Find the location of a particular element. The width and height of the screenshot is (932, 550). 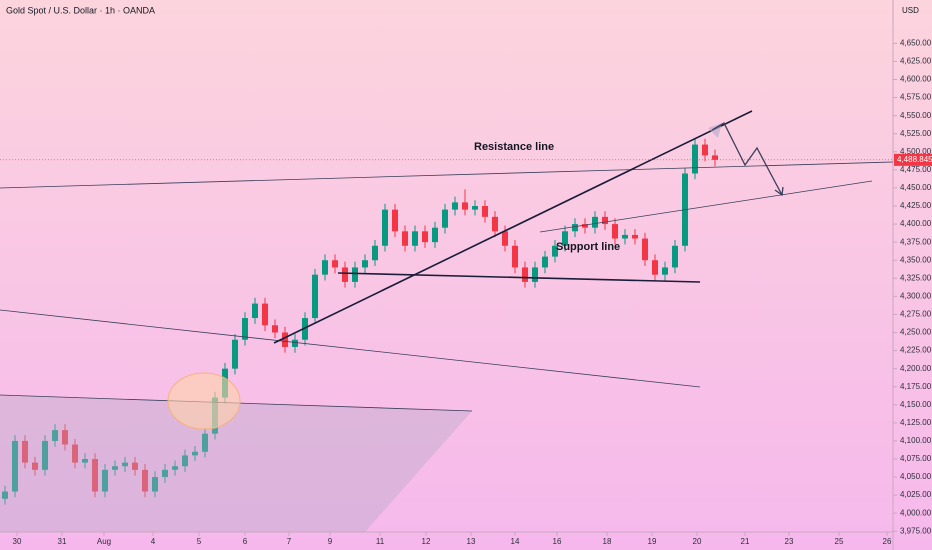

x-tick-label: 4 is located at coordinates (153, 541).